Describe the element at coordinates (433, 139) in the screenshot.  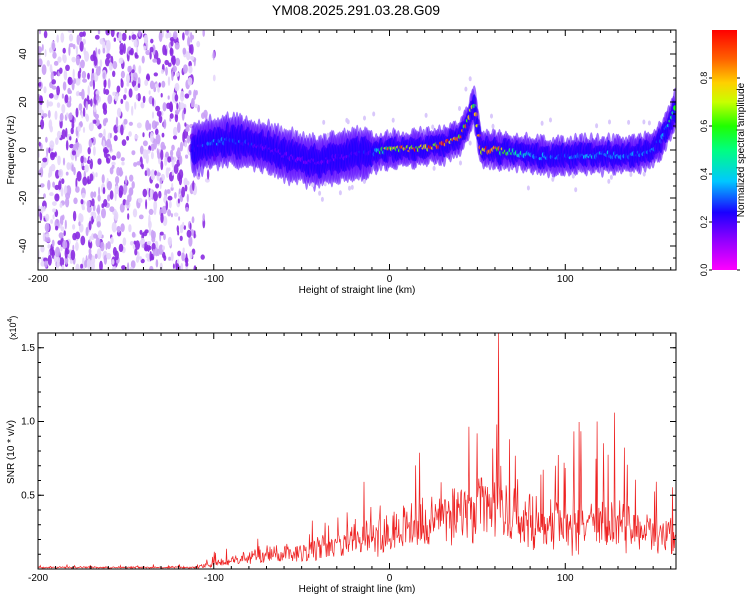
I see `spectrogram-signal-area` at that location.